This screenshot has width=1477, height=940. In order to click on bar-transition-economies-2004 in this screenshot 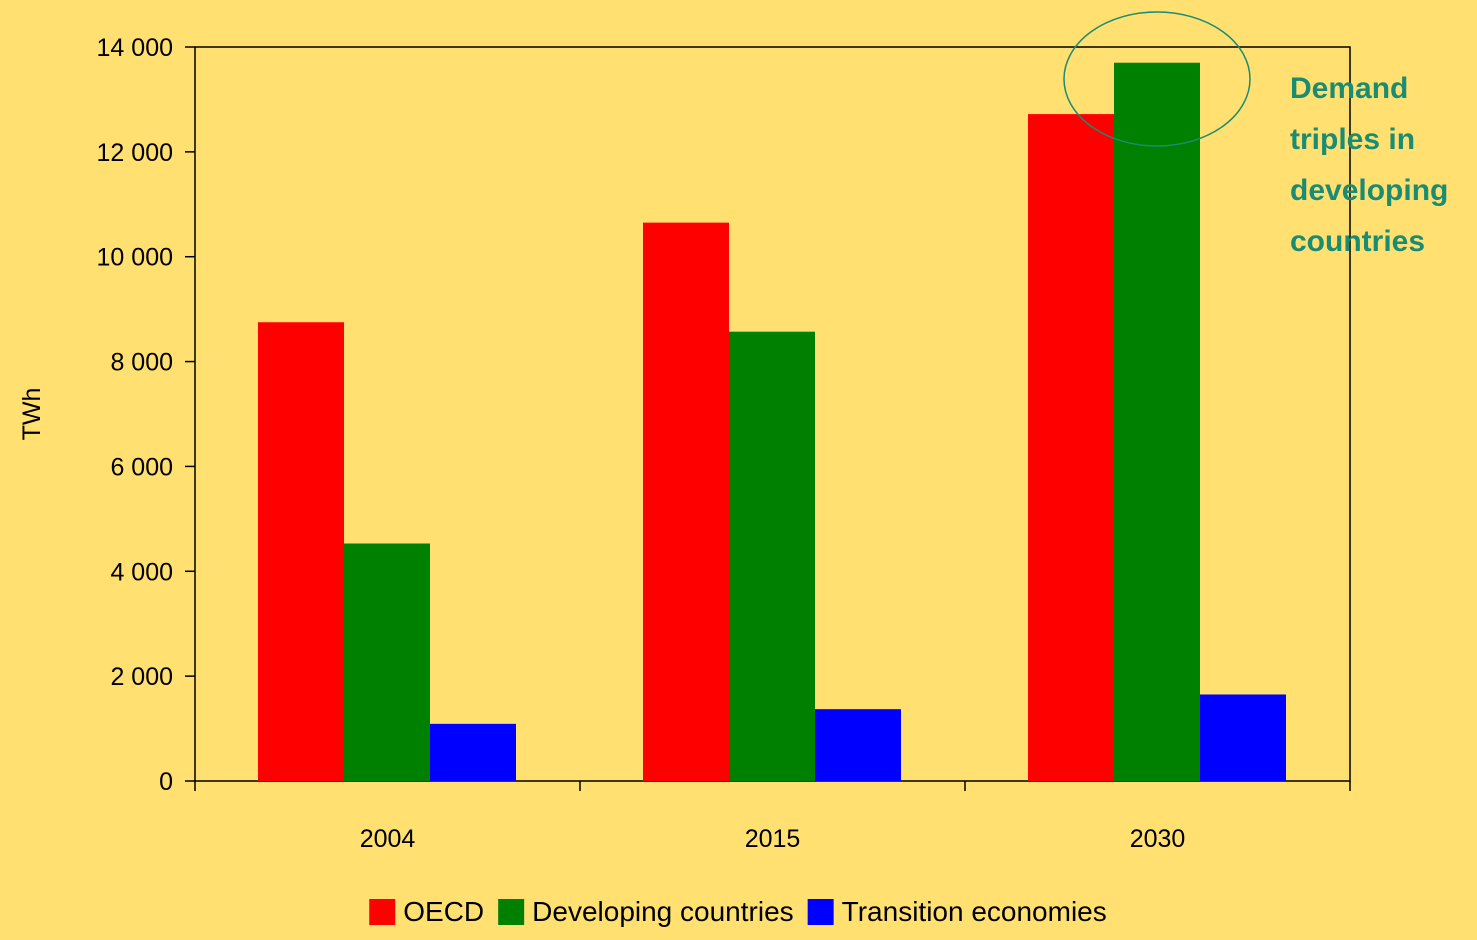, I will do `click(473, 752)`.